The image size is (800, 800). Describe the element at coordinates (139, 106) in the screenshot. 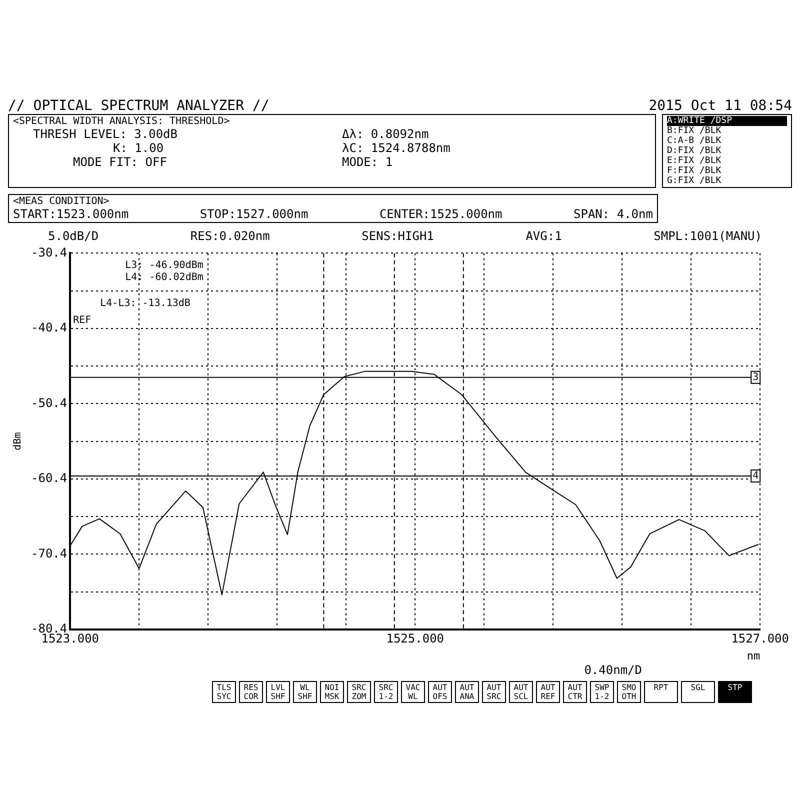

I see `chart-title: // OPTICAL SPECTRUM ANALYZER //` at that location.